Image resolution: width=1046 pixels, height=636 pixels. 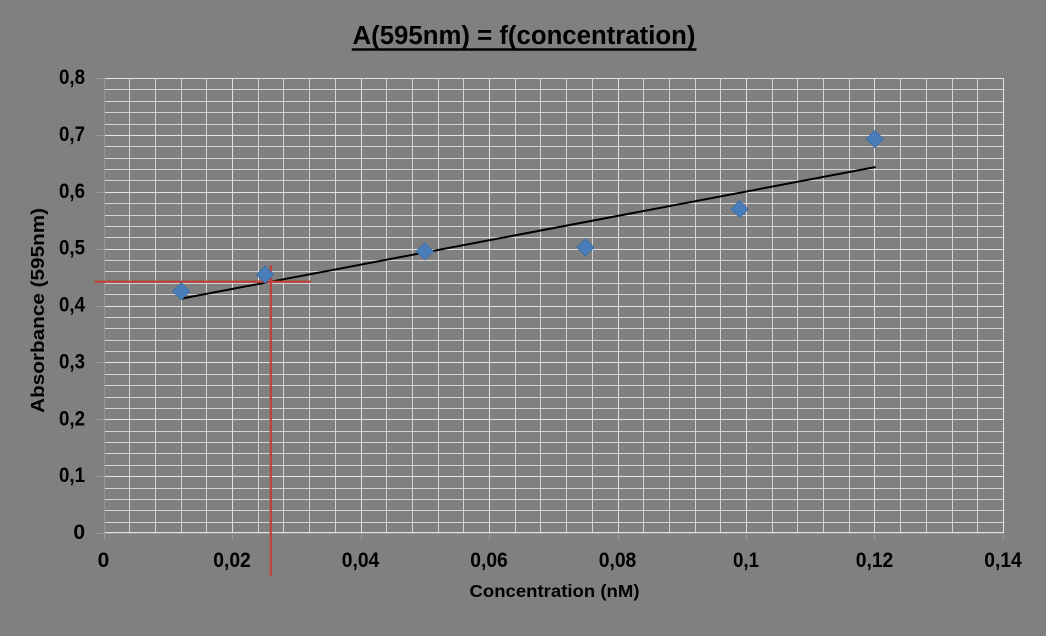 What do you see at coordinates (72, 361) in the screenshot?
I see `svg-text: 0,3` at bounding box center [72, 361].